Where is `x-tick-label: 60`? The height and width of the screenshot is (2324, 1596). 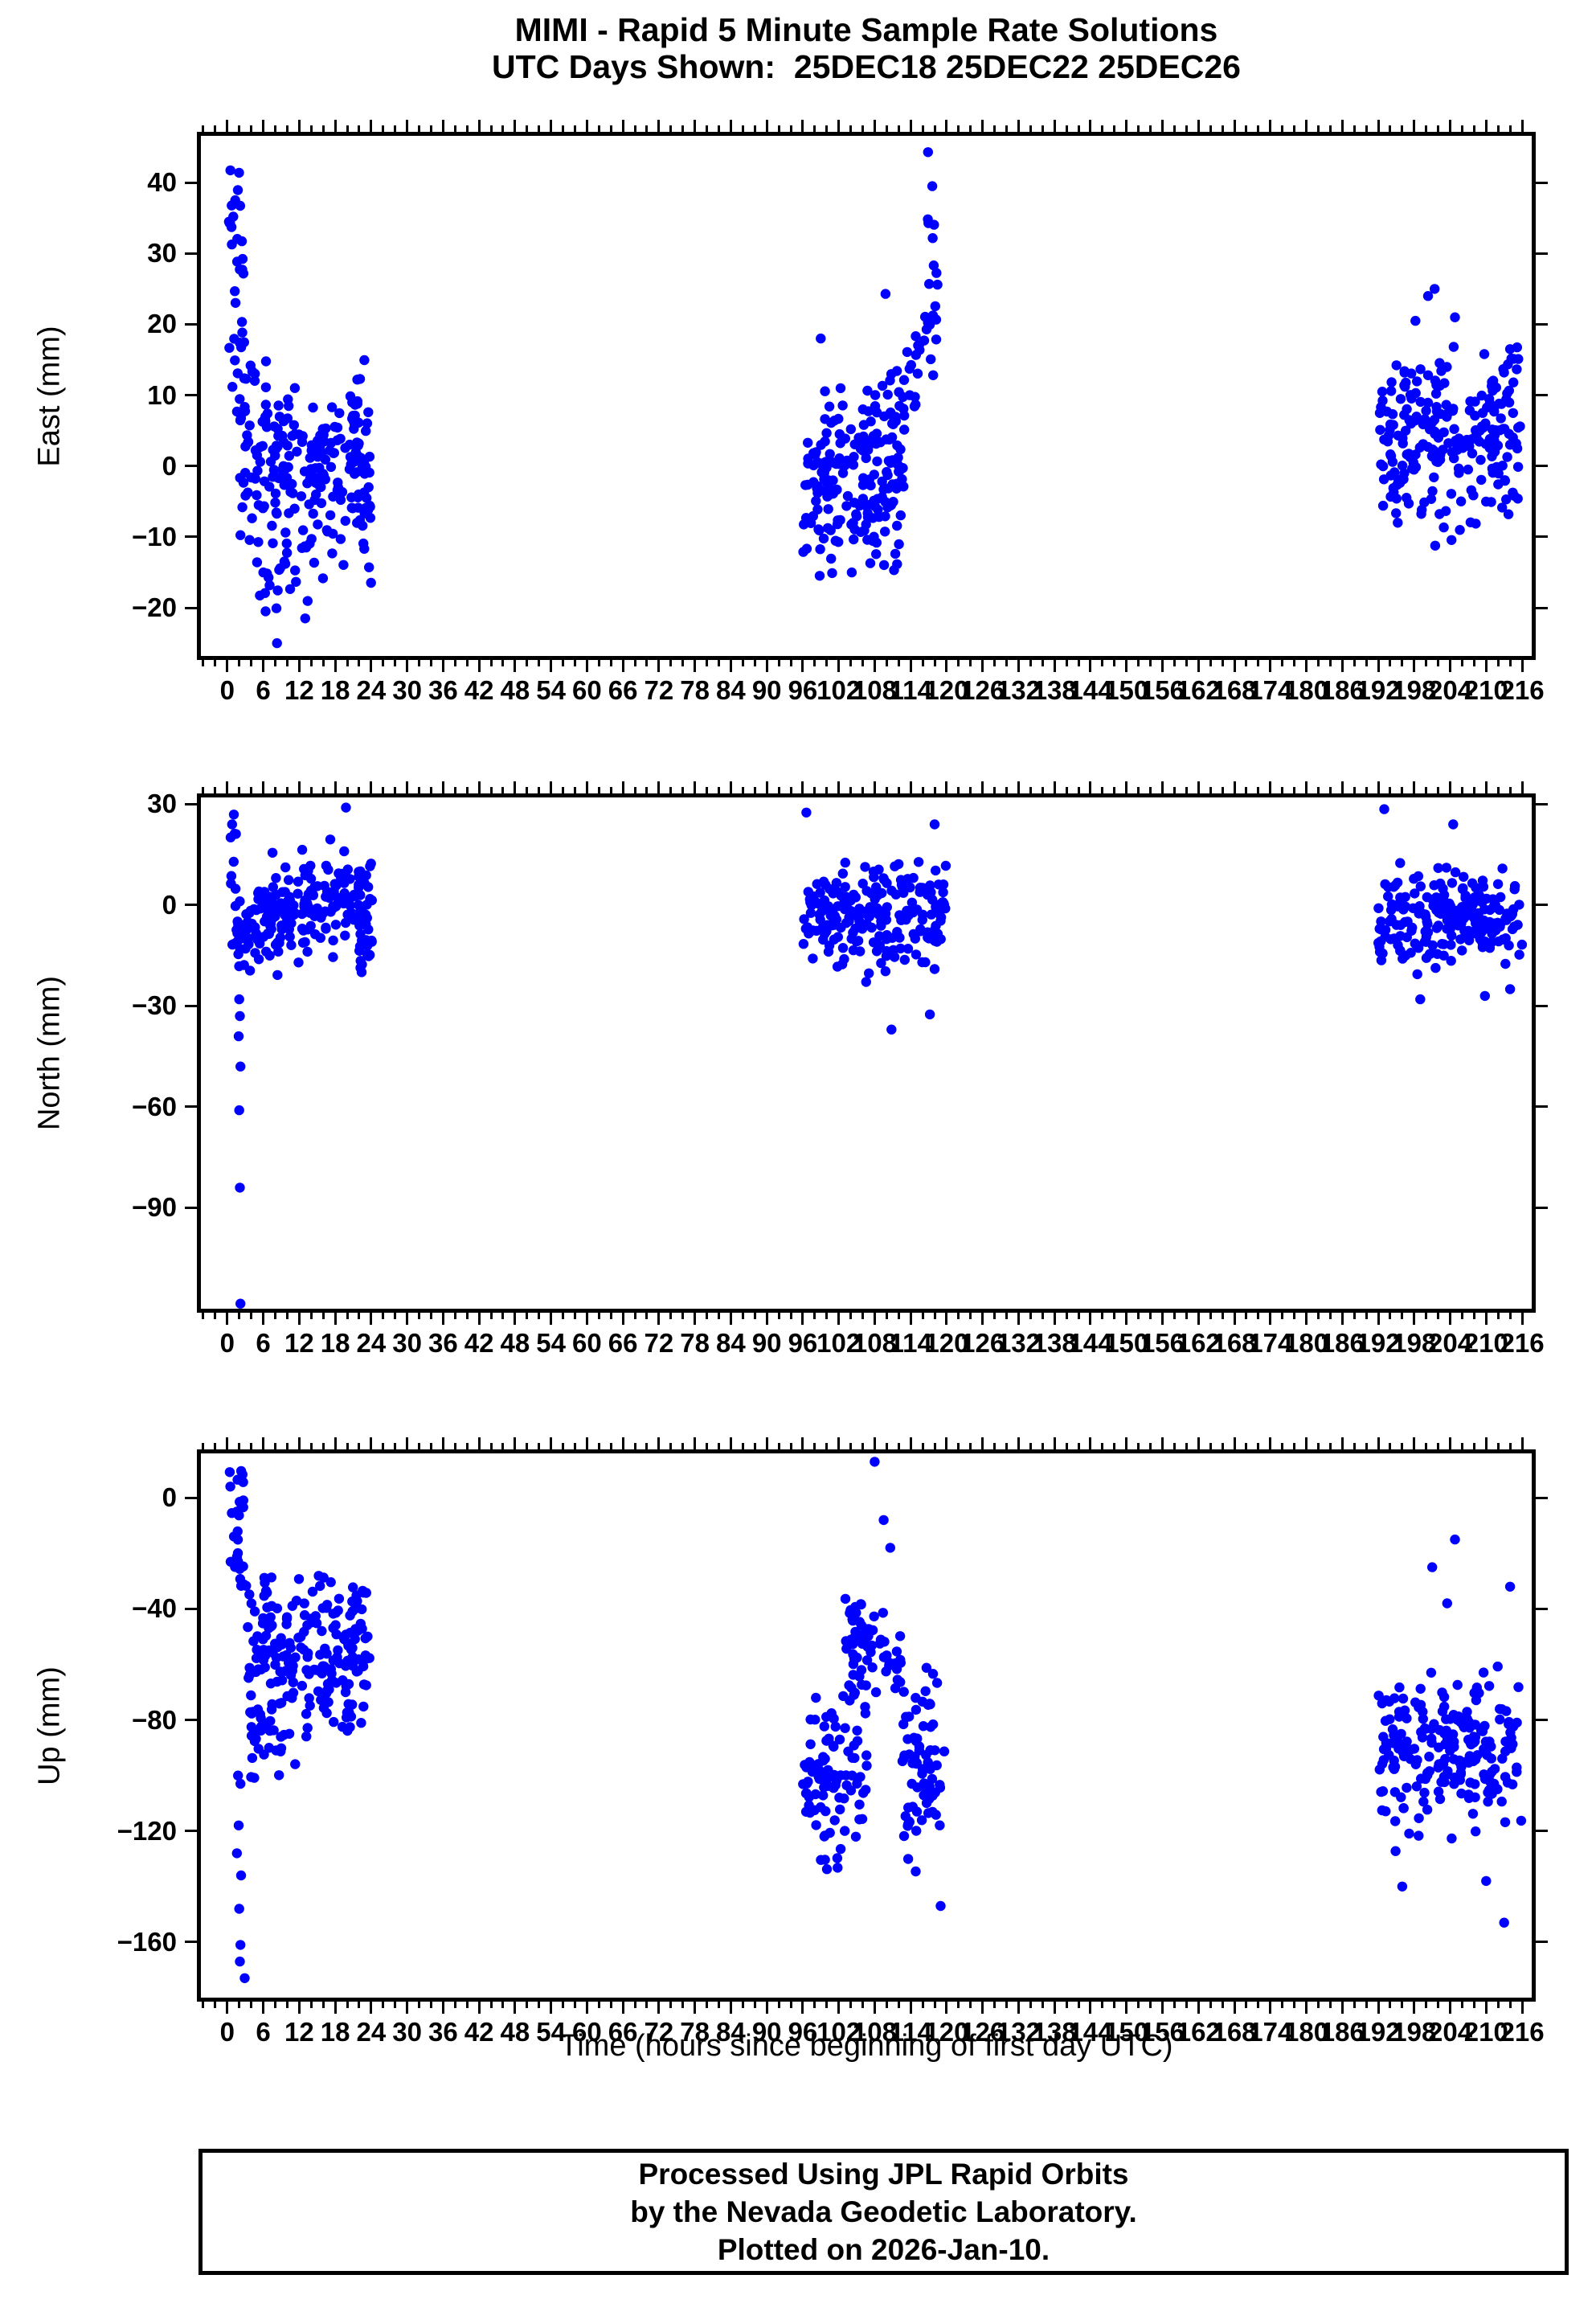
x-tick-label: 60 is located at coordinates (587, 690).